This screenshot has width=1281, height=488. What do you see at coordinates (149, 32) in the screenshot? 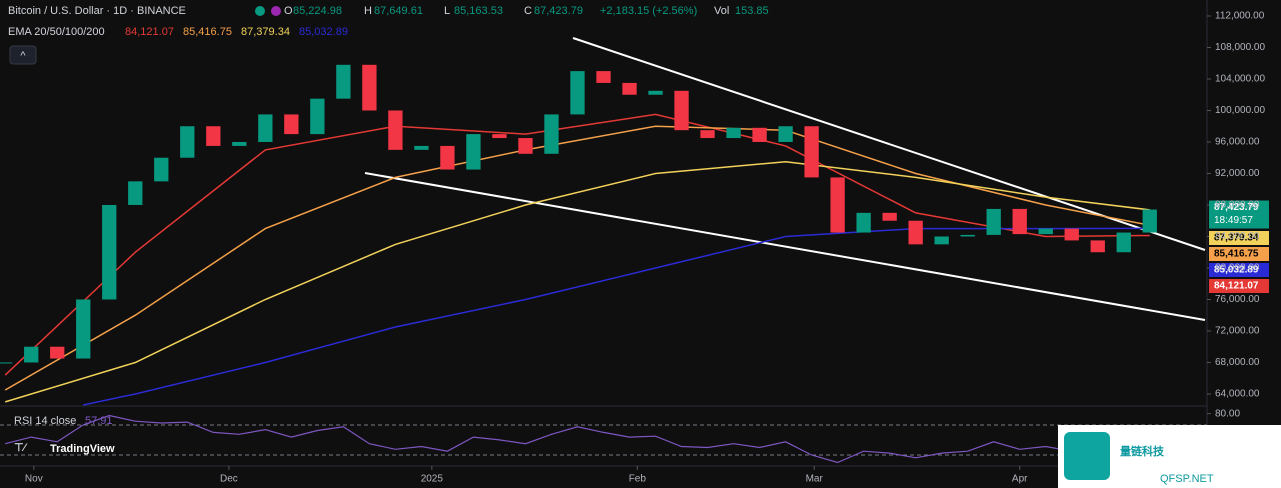
I see `ema-legend-value: 84,121.07` at bounding box center [149, 32].